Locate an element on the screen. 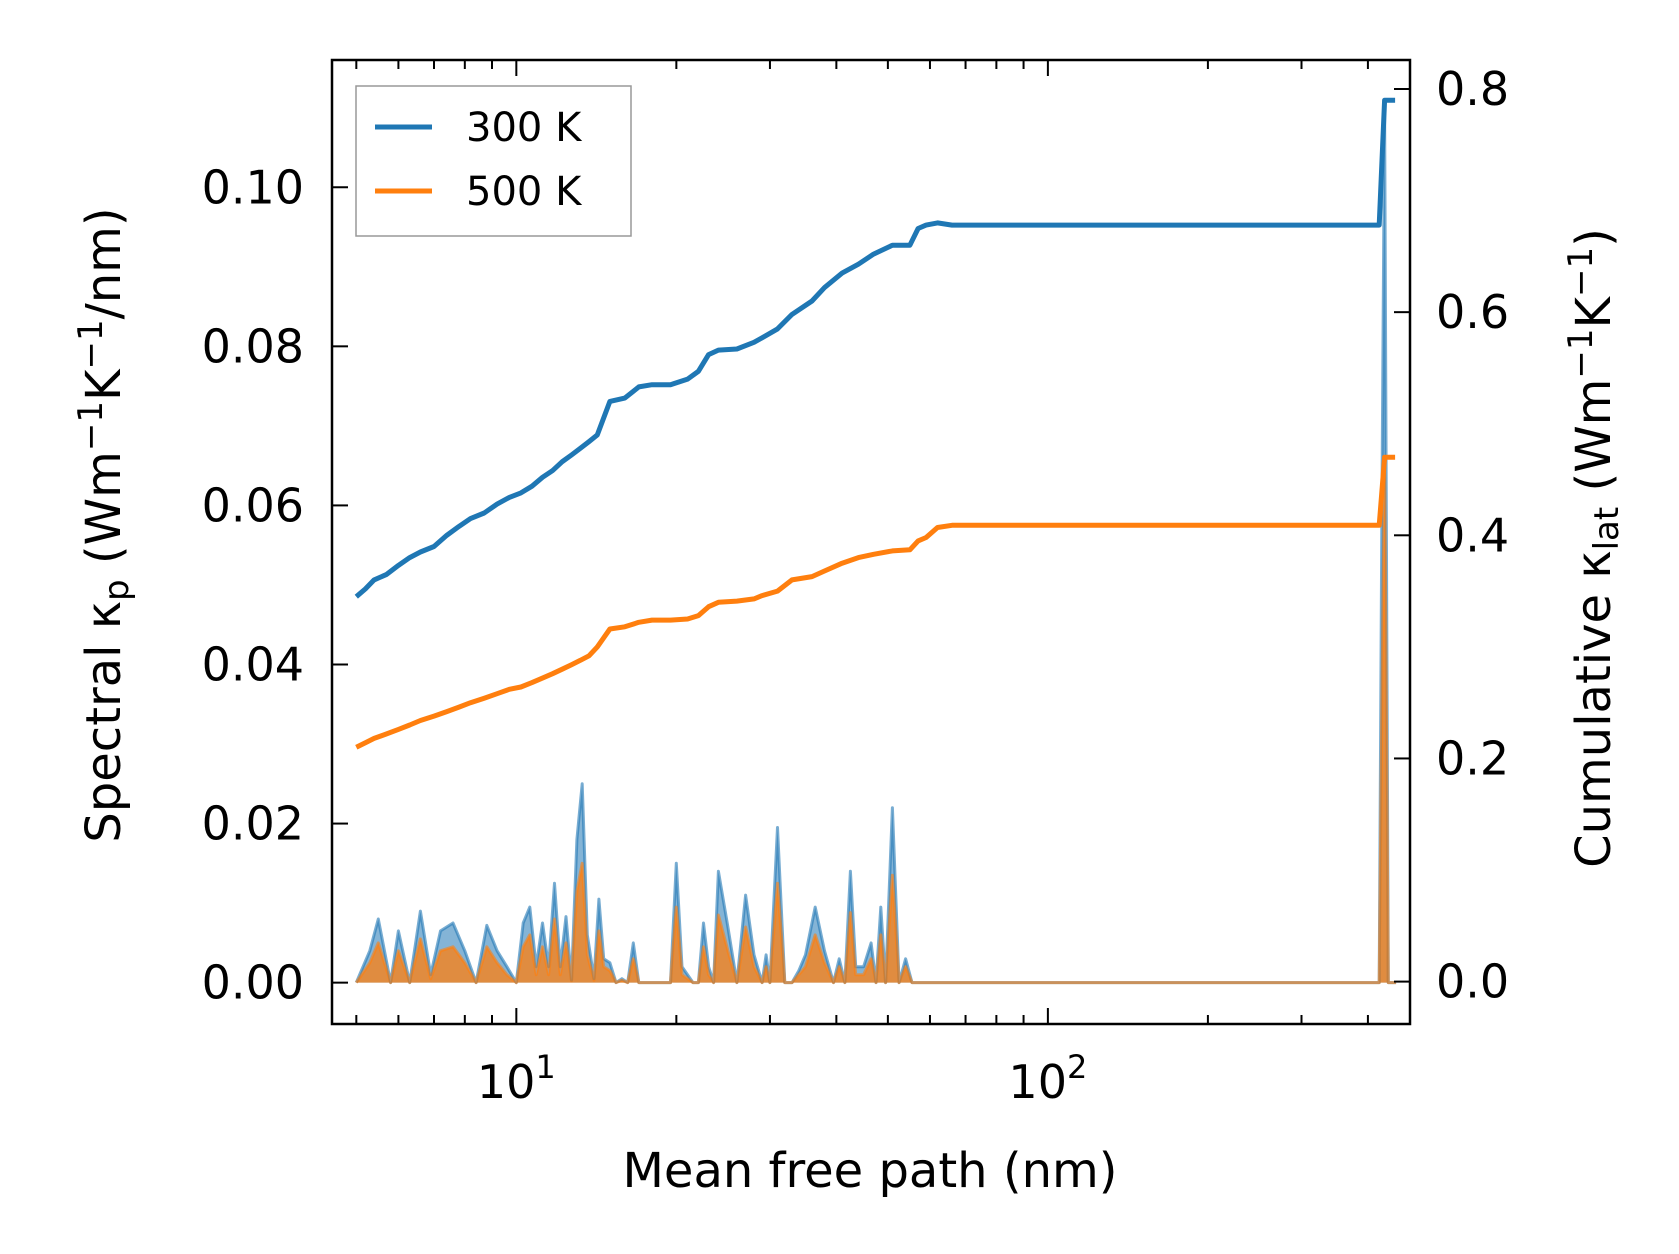 The image size is (1679, 1254). y2-axis-title-unit3: ) is located at coordinates (1594, 237).